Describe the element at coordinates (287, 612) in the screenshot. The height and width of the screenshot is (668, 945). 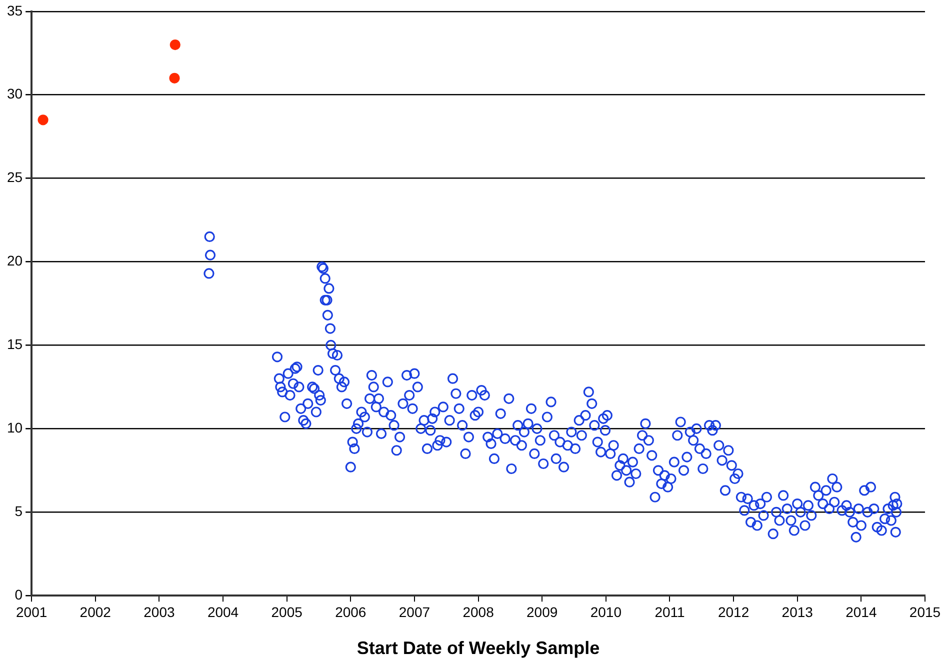
I see `x-tick-label: 2005` at that location.